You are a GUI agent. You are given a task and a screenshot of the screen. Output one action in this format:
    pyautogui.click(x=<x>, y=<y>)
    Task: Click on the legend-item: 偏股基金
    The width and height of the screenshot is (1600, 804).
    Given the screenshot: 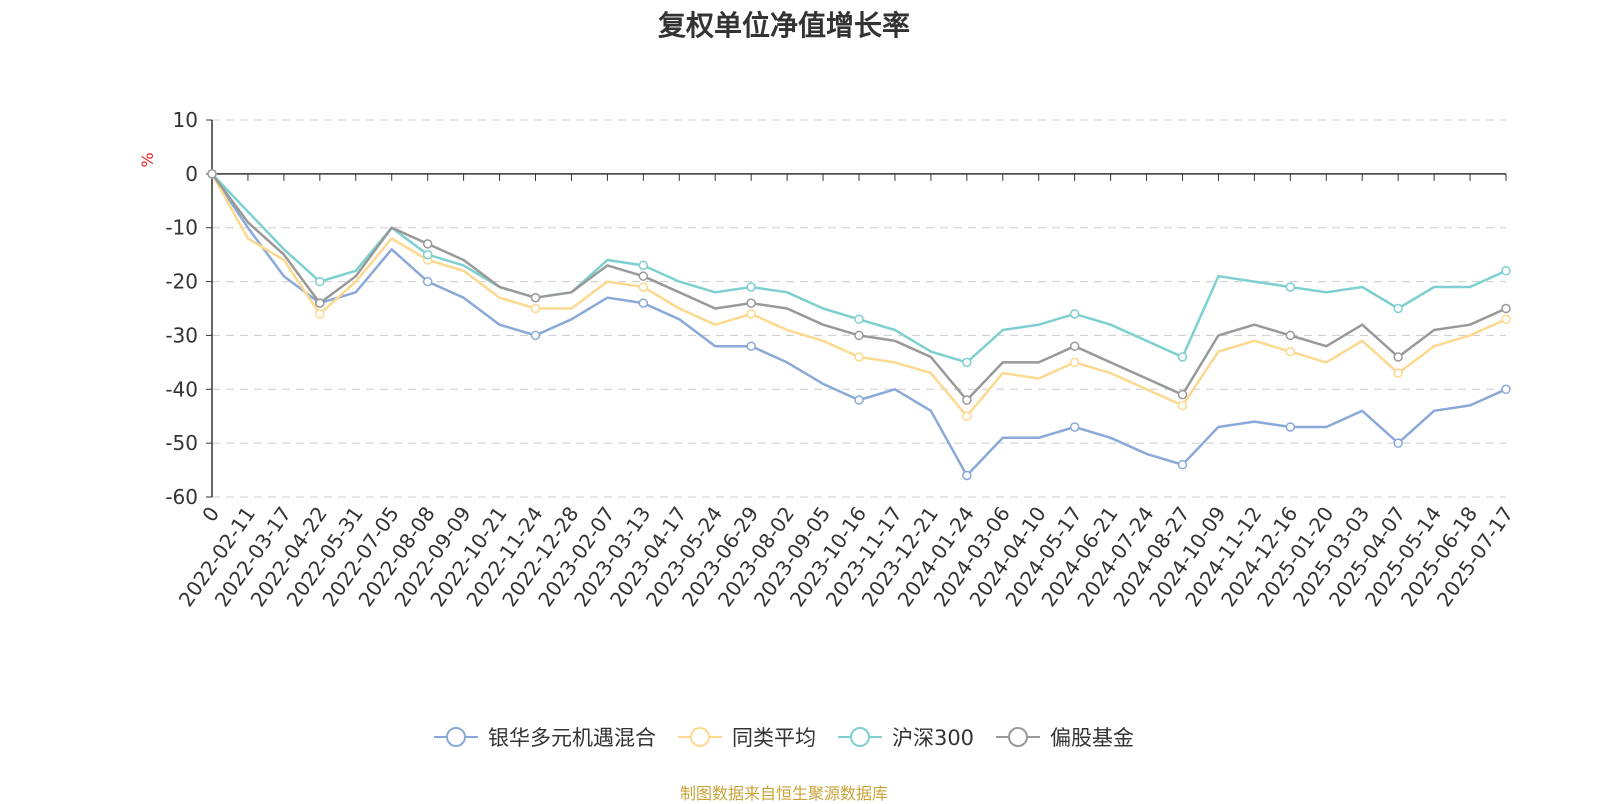 What is the action you would take?
    pyautogui.click(x=1065, y=737)
    